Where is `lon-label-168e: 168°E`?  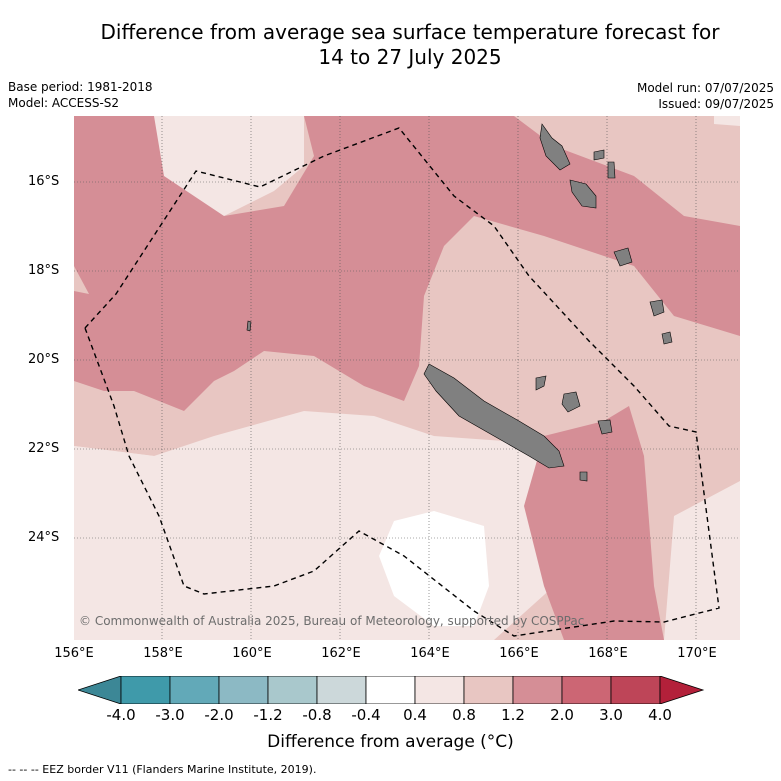 lon-label-168e: 168°E is located at coordinates (608, 653).